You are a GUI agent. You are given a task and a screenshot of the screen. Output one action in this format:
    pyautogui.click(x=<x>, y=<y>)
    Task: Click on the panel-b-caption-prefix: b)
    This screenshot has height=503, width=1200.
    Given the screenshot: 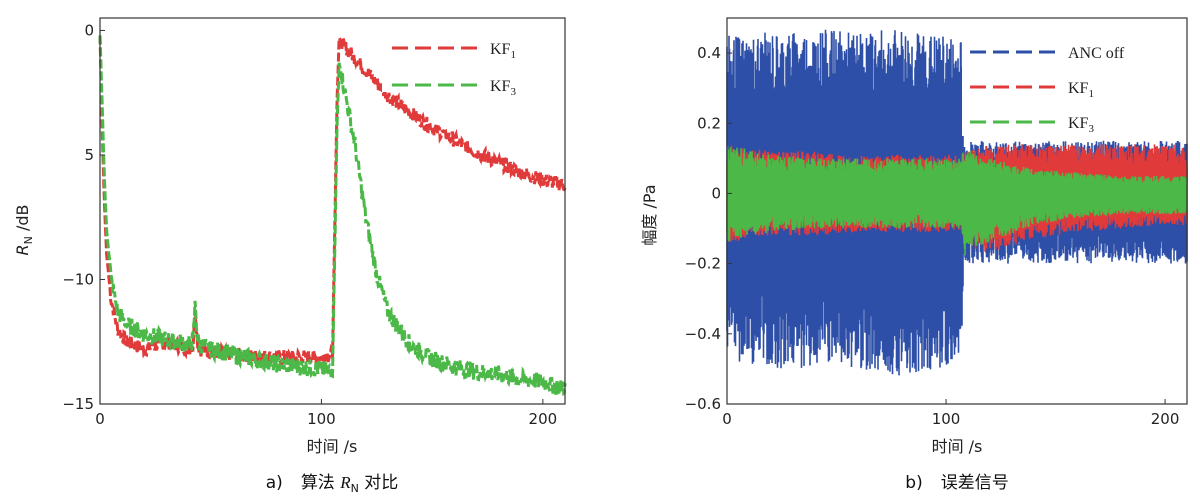 What is the action you would take?
    pyautogui.click(x=913, y=483)
    